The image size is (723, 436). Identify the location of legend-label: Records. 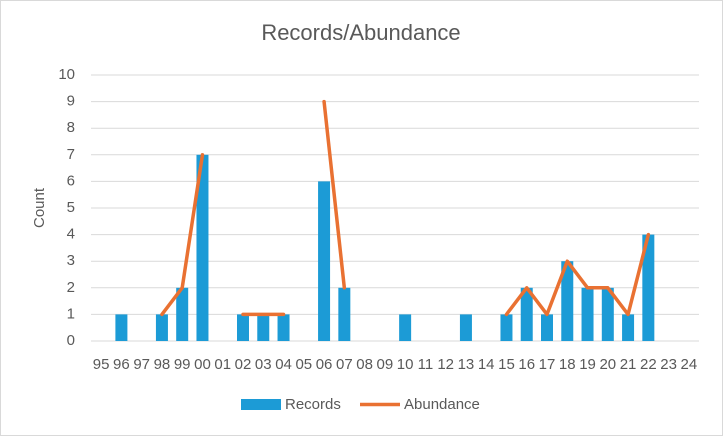
(313, 404).